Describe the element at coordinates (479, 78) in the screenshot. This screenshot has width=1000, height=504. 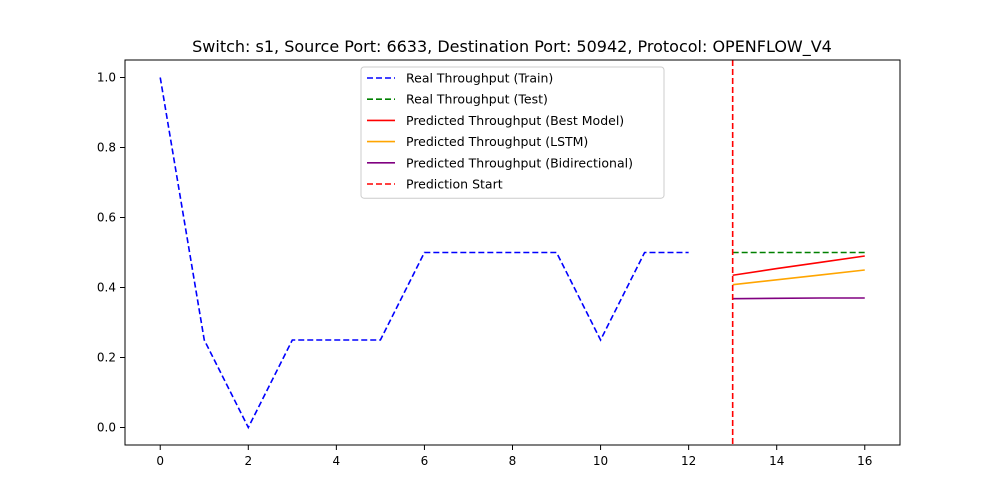
I see `legend-label: Real Throughput (Train)` at that location.